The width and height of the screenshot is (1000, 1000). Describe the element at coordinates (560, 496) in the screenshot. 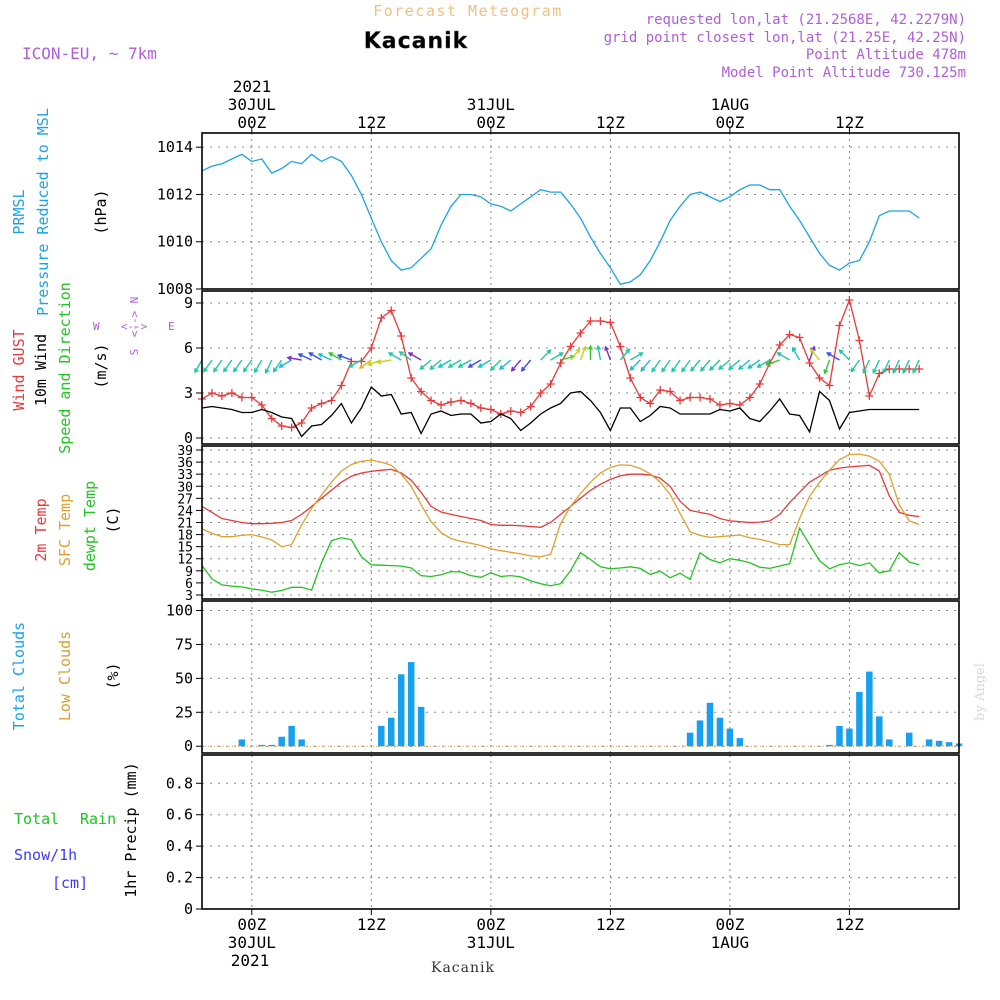

I see `series-2m-temp` at that location.